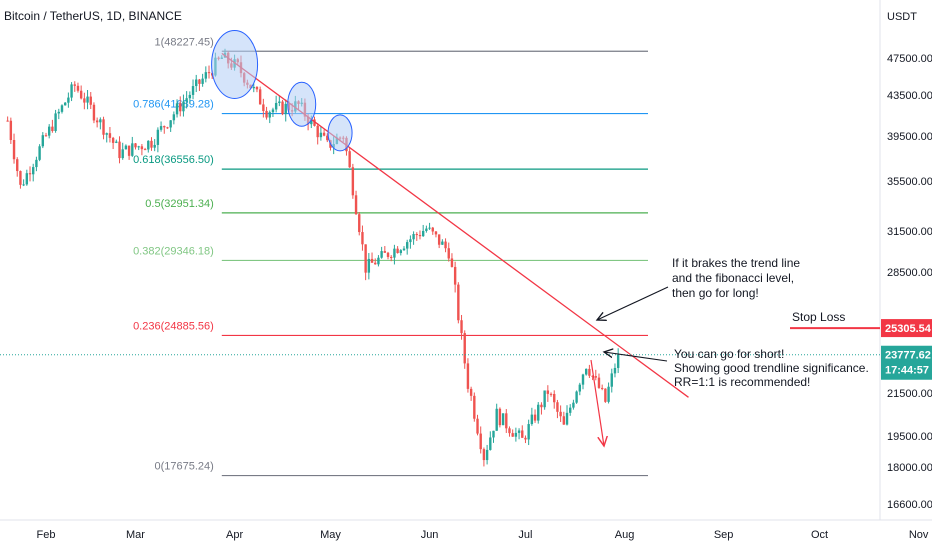 The height and width of the screenshot is (550, 932). Describe the element at coordinates (729, 354) in the screenshot. I see `short-annotation-line: You can go for short!` at that location.